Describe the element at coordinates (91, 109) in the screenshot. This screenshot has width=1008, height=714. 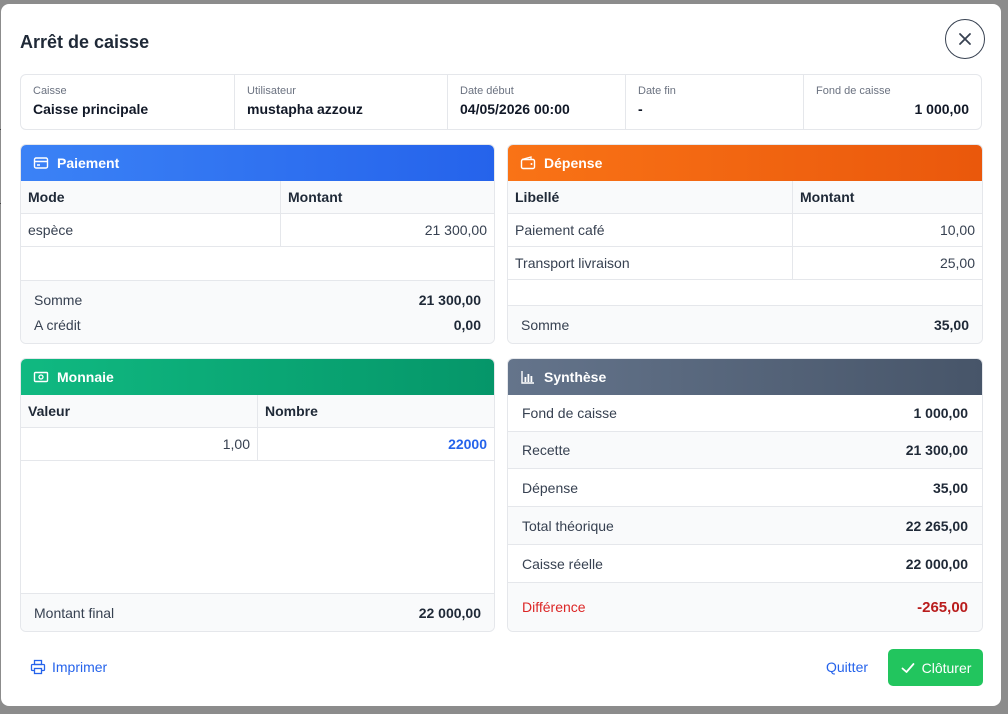
I see `info-value: Caisse principale` at that location.